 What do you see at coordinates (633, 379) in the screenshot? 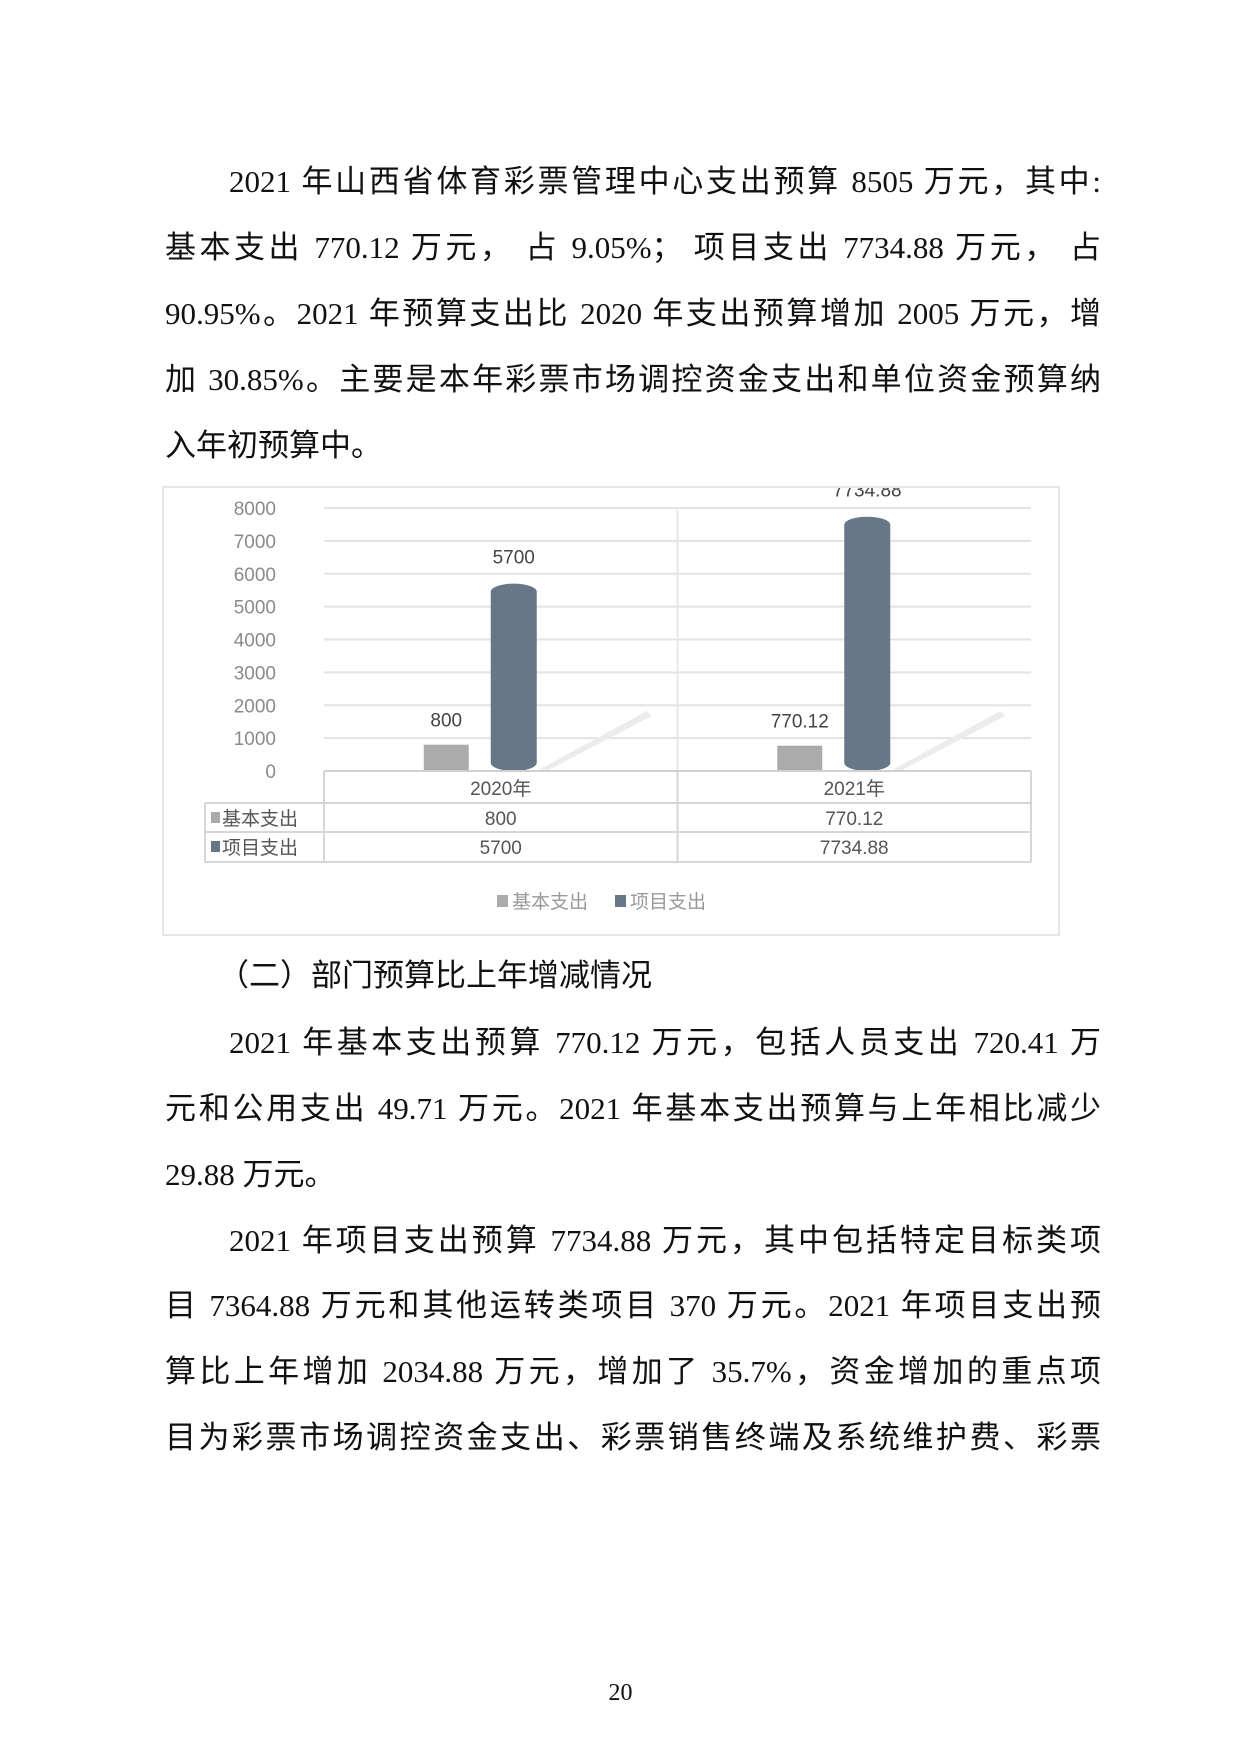
I see `text-line: 加 30.85%。主要是本年彩票市场调控资金支出和单位资金预算纳` at bounding box center [633, 379].